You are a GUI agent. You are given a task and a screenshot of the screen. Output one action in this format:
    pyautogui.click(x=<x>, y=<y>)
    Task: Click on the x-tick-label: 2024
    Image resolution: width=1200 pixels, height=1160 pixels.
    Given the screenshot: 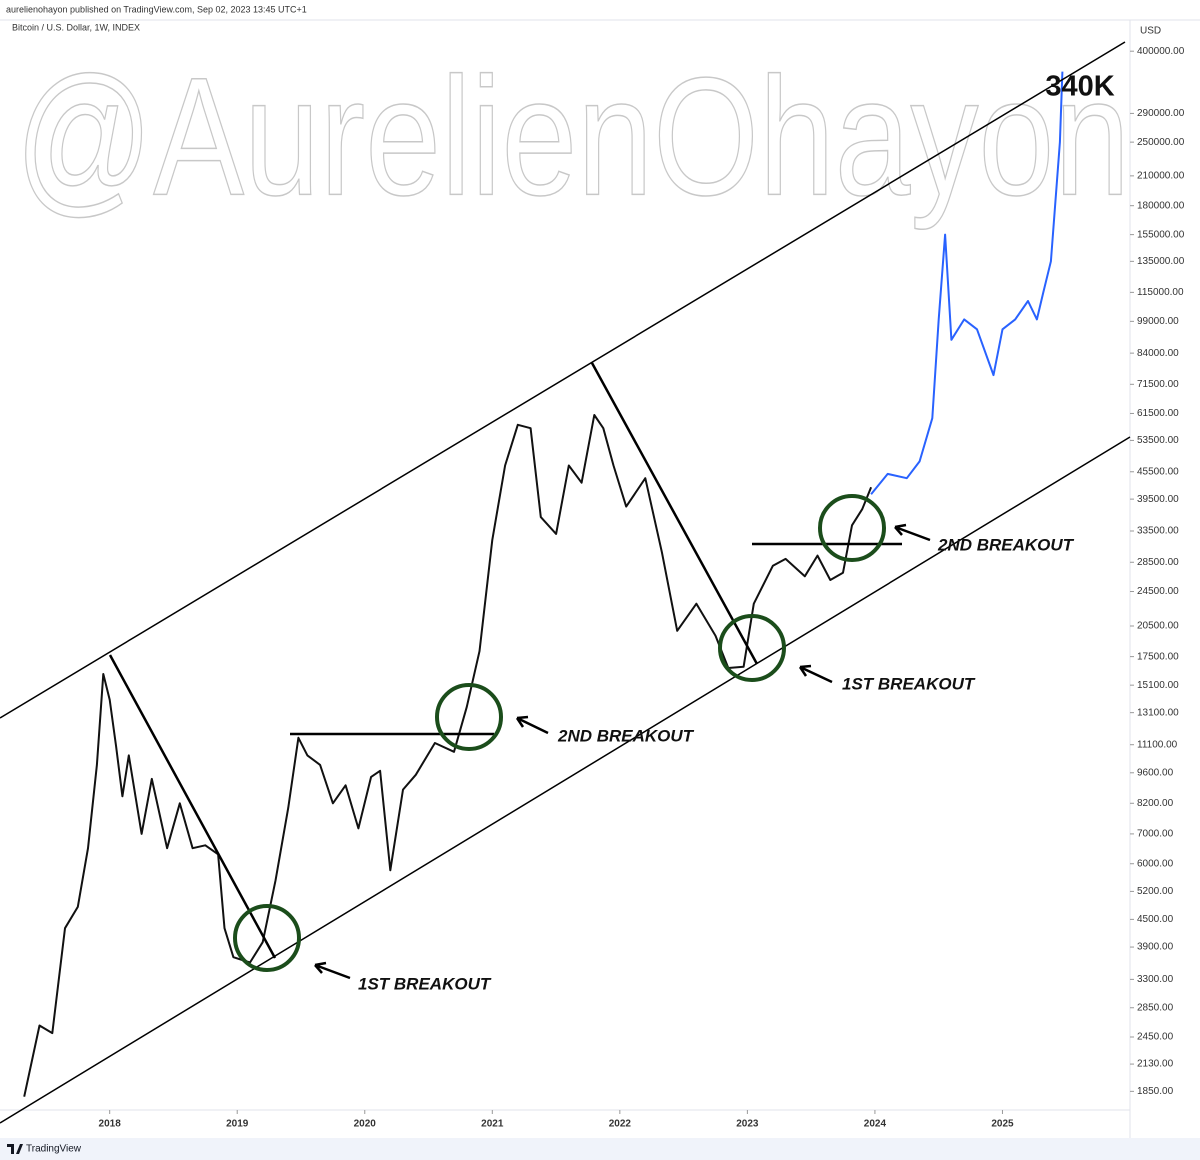 What is the action you would take?
    pyautogui.click(x=875, y=1124)
    